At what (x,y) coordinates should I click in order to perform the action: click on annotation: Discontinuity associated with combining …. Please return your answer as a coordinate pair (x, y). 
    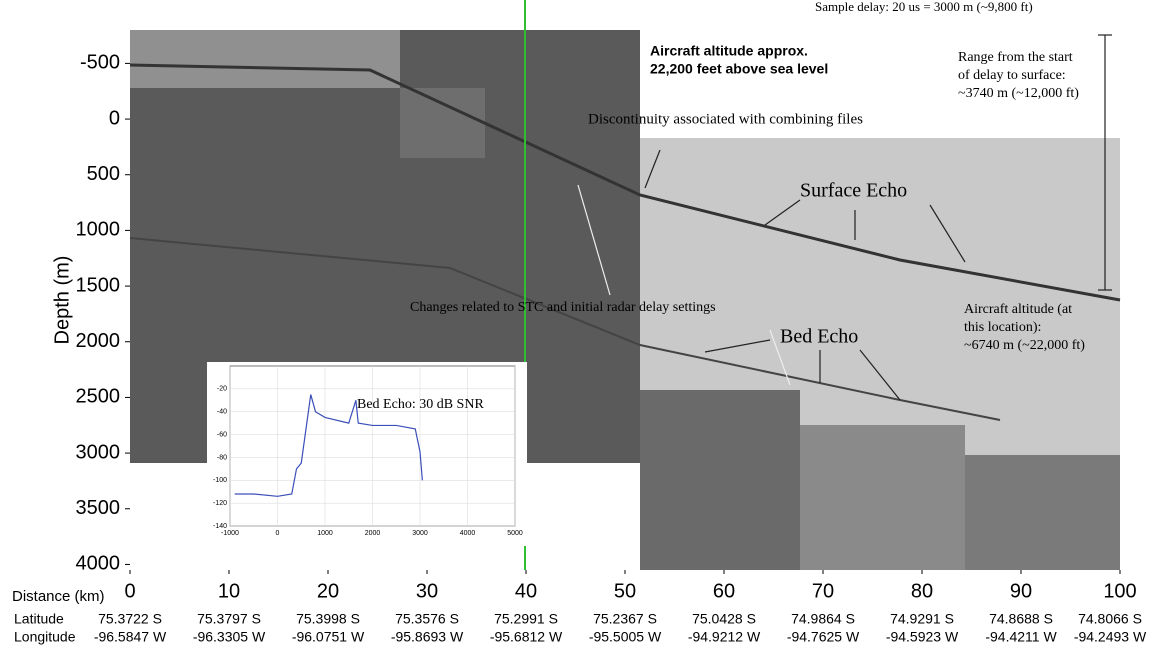
    Looking at the image, I should click on (725, 119).